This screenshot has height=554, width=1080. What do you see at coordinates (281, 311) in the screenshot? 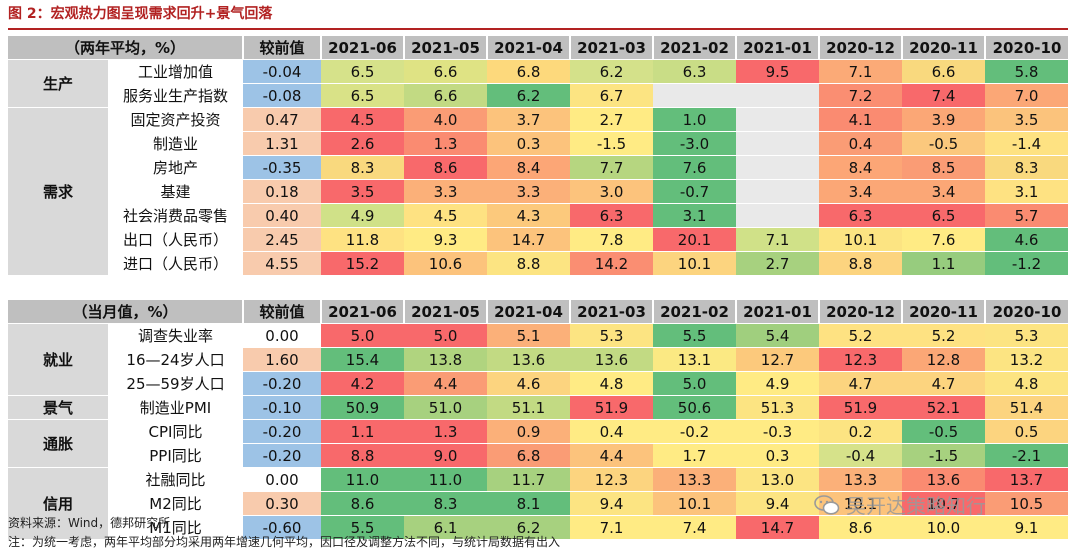
I see `change-header: 较前值` at bounding box center [281, 311].